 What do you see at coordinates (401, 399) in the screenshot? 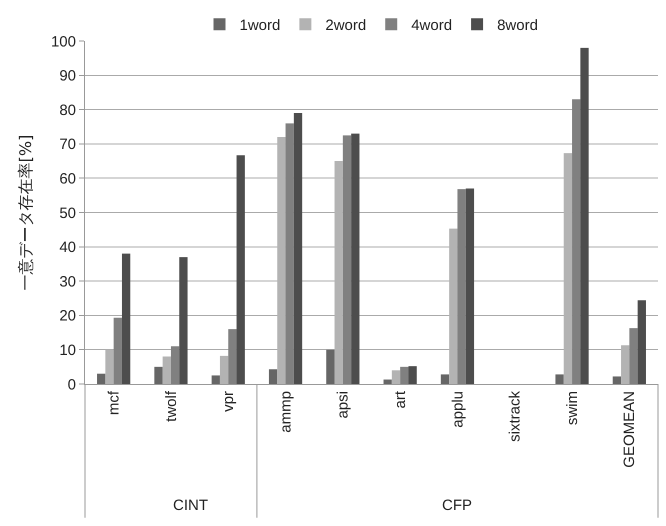
I see `x-tick-label: art` at bounding box center [401, 399].